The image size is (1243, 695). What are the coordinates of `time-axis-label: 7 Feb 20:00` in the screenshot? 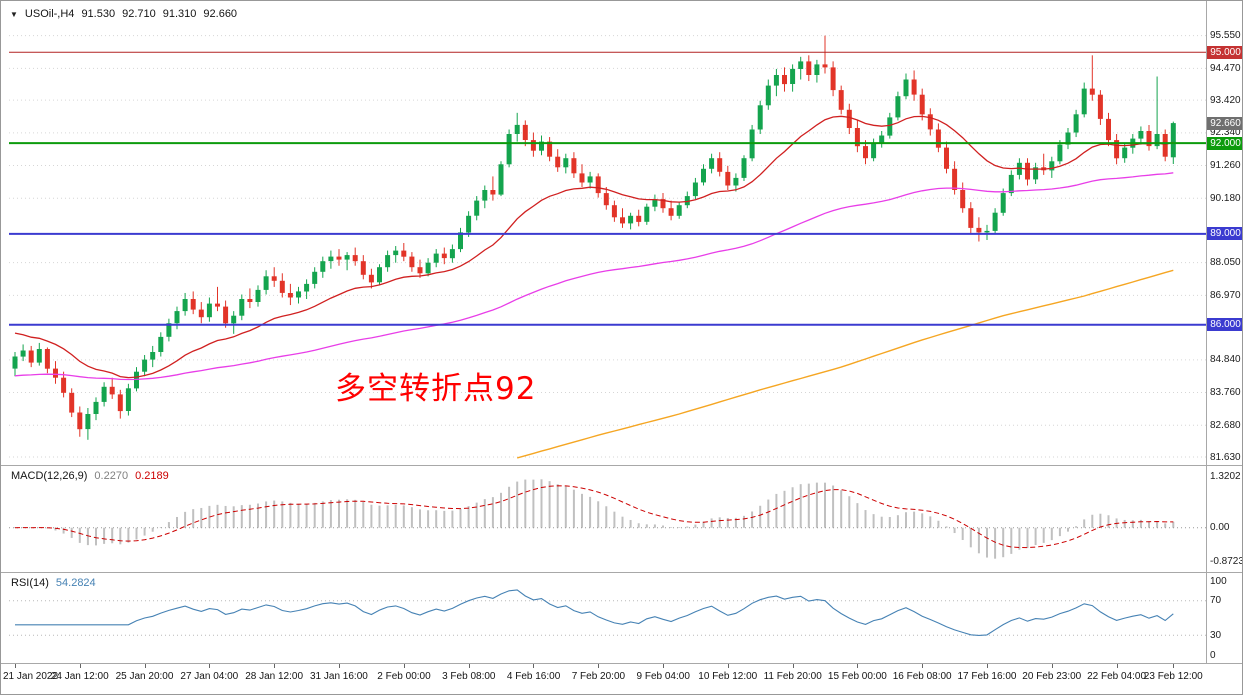 It's located at (598, 676).